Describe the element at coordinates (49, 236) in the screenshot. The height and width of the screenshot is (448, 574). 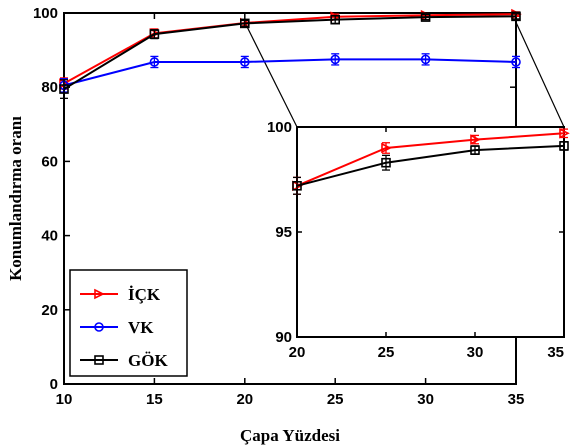
I see `y-tick-label: 40` at that location.